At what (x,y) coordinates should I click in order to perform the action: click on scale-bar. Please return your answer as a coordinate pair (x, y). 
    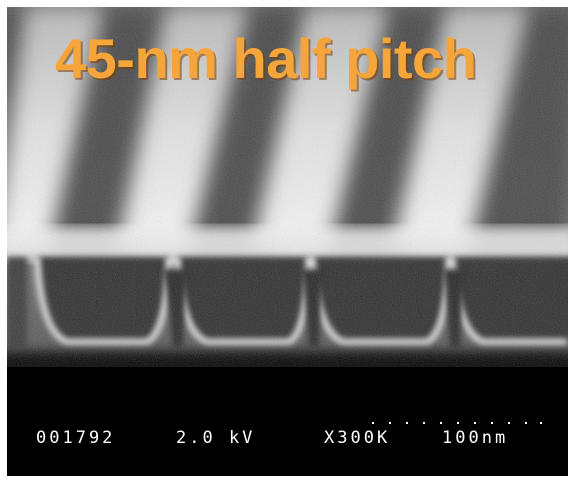
    Looking at the image, I should click on (457, 423).